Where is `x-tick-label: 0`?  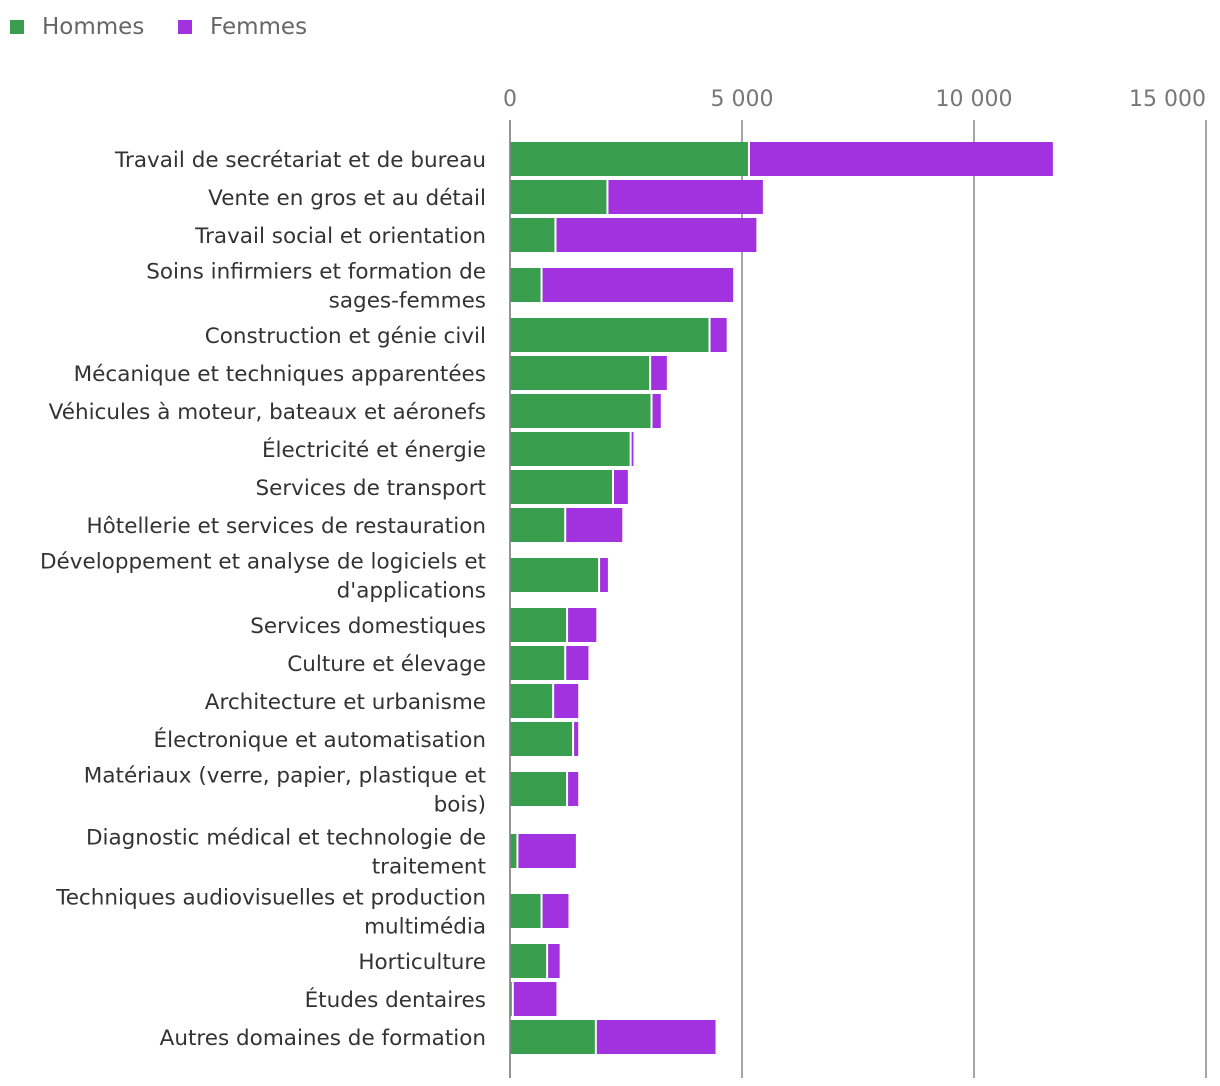
x-tick-label: 0 is located at coordinates (510, 99).